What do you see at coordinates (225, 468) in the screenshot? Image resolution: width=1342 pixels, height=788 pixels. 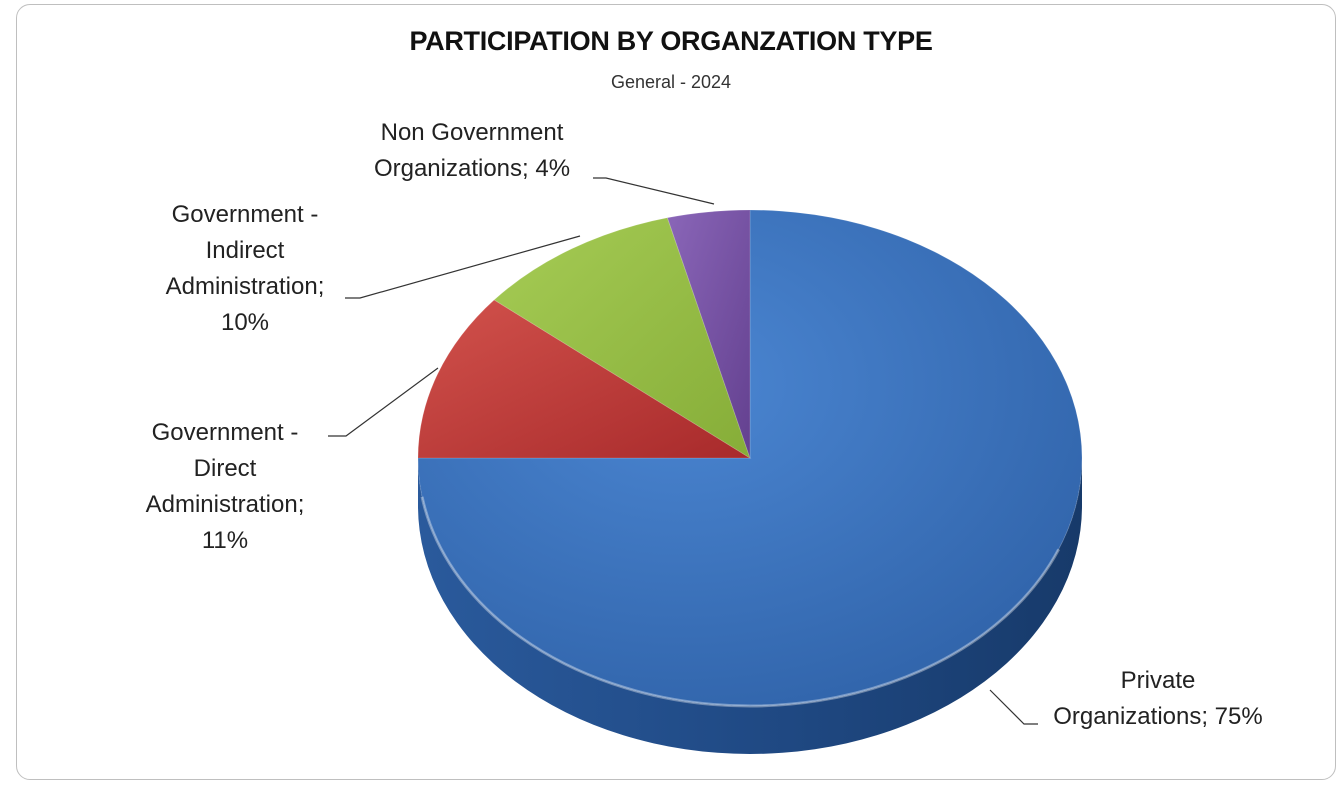 I see `slice-label-line: Direct` at bounding box center [225, 468].